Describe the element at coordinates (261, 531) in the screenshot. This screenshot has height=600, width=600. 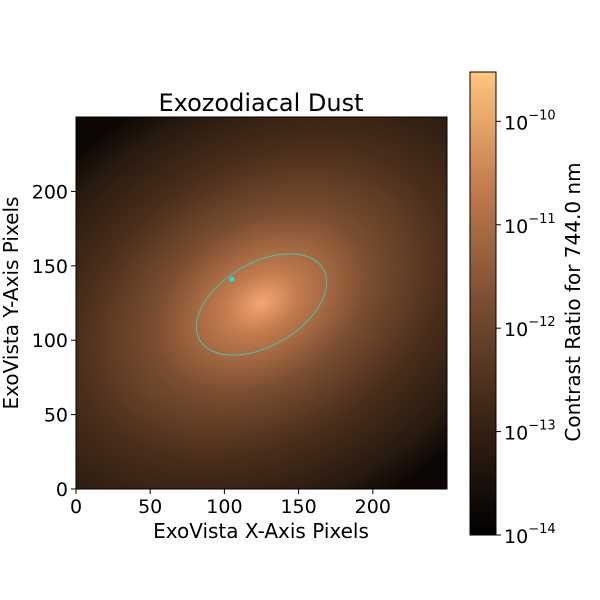
I see `x-axis-label: ExoVista X-Axis Pixels` at that location.